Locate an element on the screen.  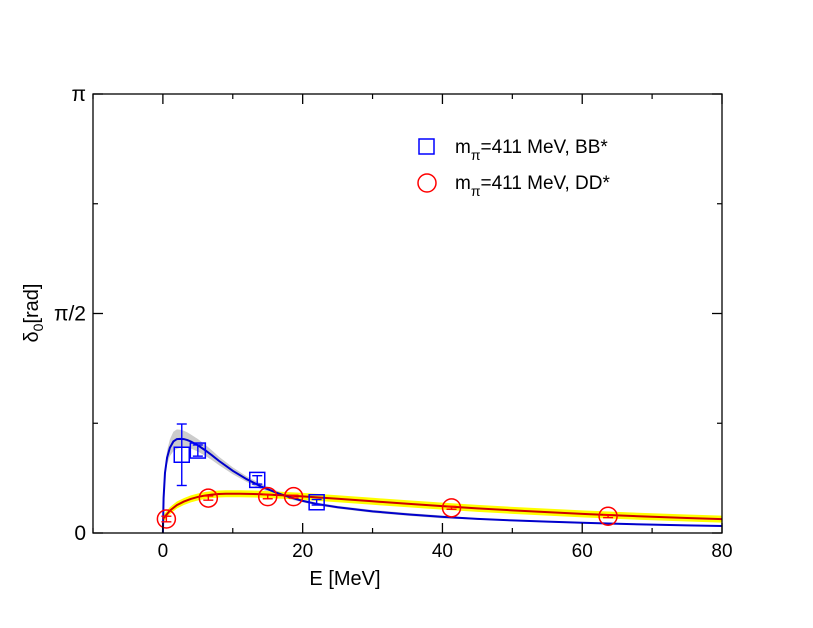
x-axis-label: E [MeV] is located at coordinates (344, 579).